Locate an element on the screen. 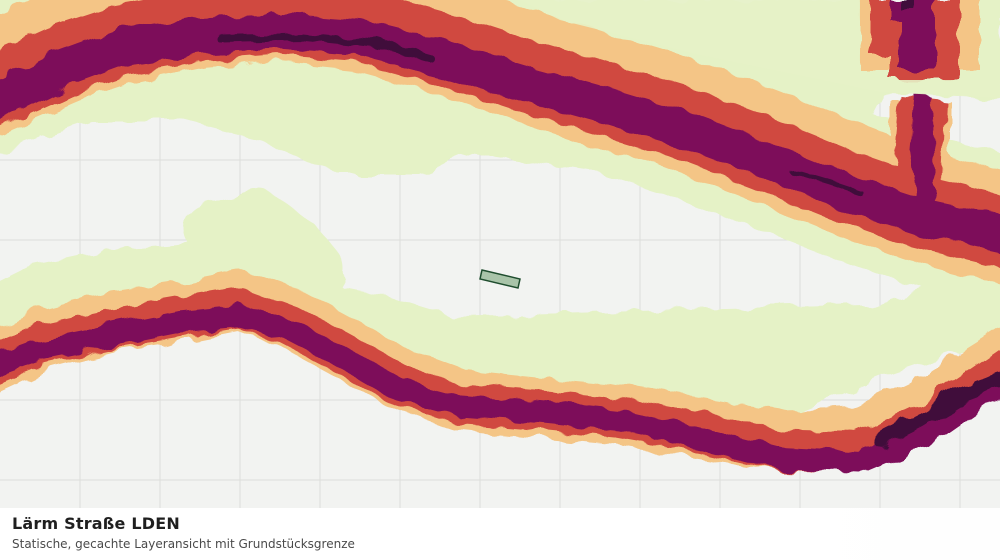  map-region-light is located at coordinates (760, 49).